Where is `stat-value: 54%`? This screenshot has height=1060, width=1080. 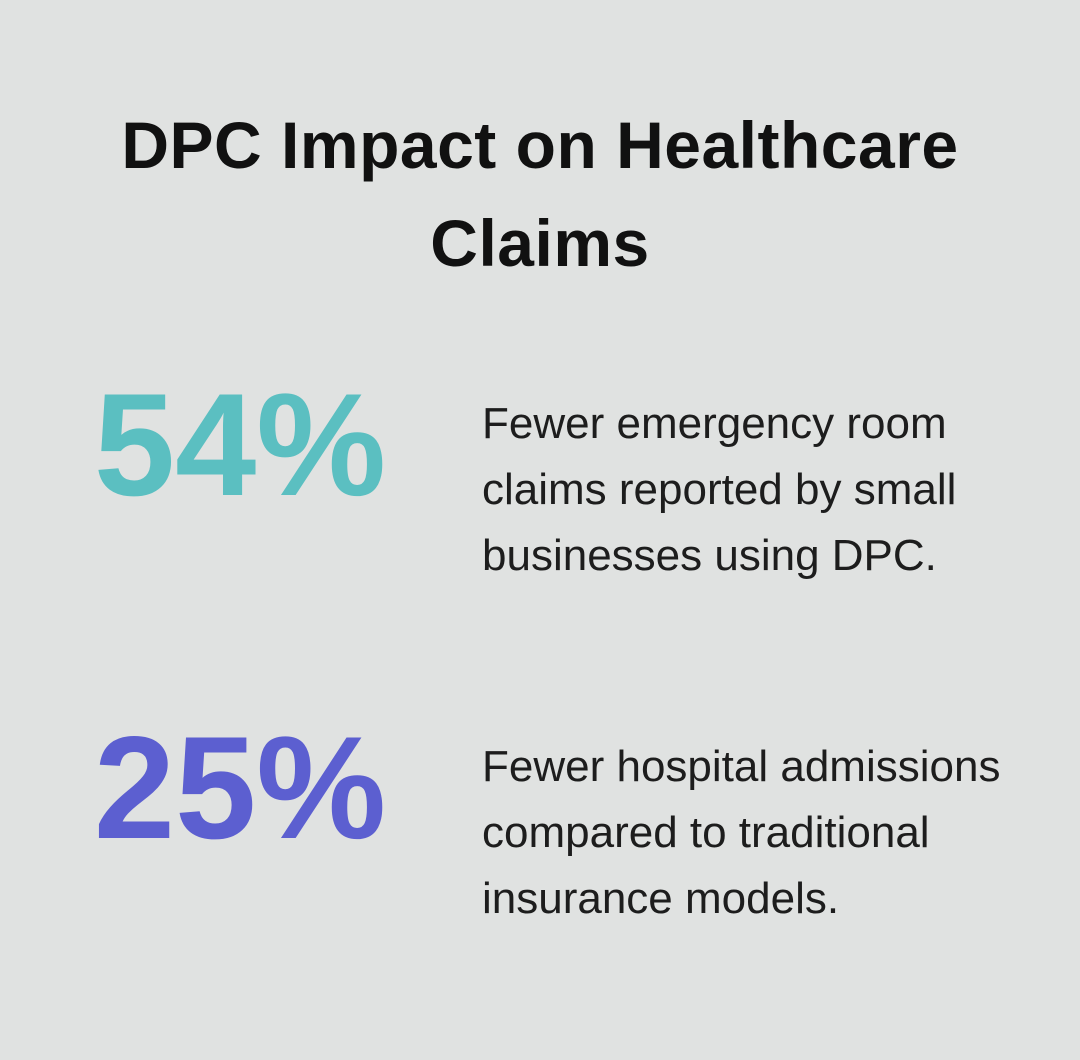
stat-value: 54% is located at coordinates (240, 444).